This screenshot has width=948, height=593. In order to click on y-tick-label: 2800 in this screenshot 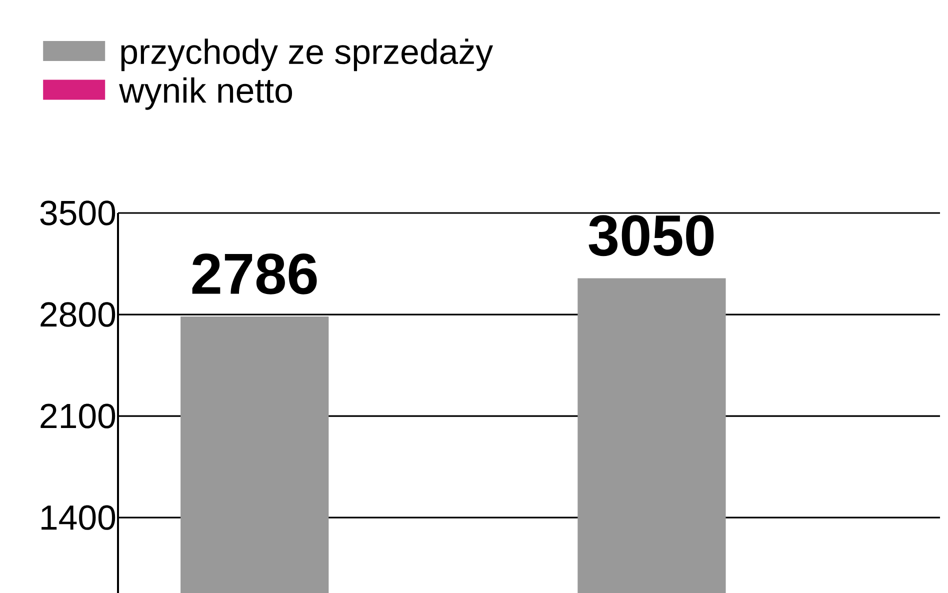, I will do `click(78, 314)`.